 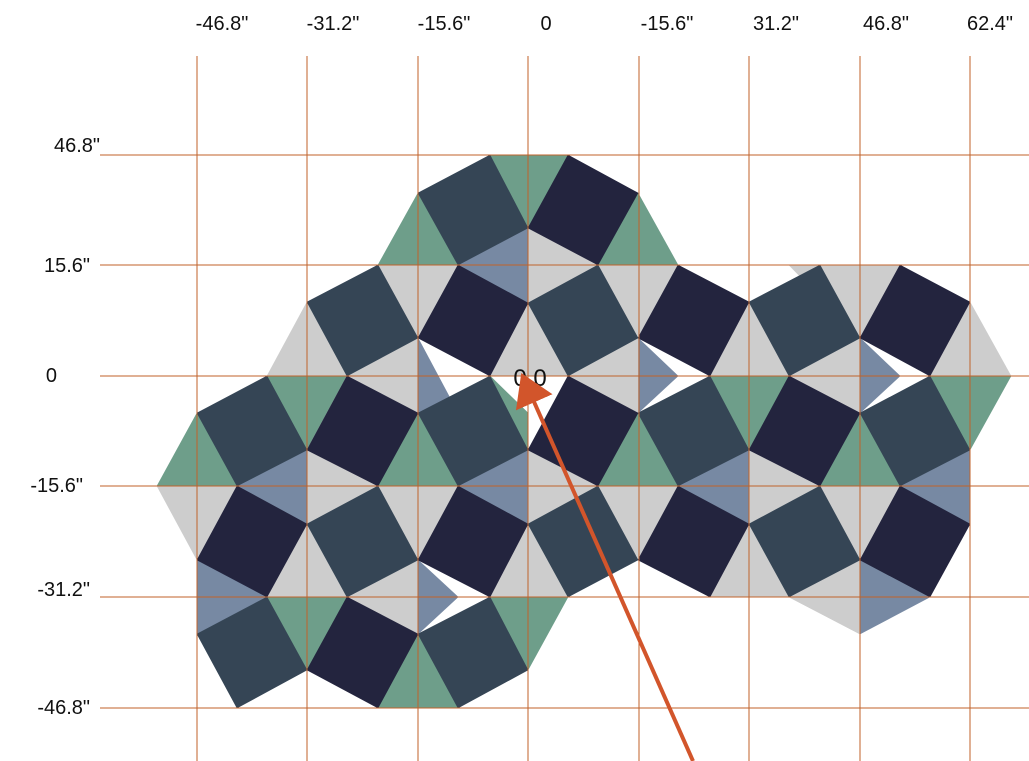 What do you see at coordinates (529, 378) in the screenshot?
I see `origin-label: 0.0` at bounding box center [529, 378].